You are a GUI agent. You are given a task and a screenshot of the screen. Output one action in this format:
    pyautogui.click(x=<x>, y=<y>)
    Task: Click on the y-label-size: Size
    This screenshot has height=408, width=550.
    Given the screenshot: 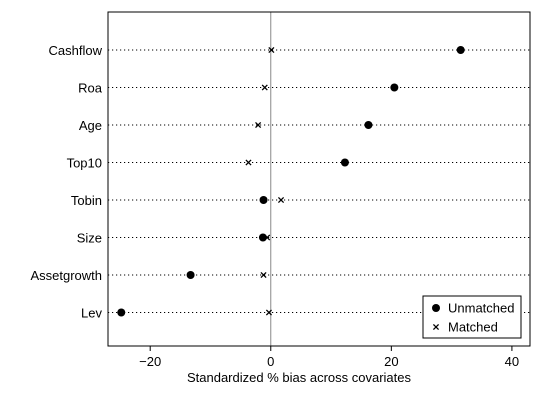 What is the action you would take?
    pyautogui.click(x=89, y=238)
    